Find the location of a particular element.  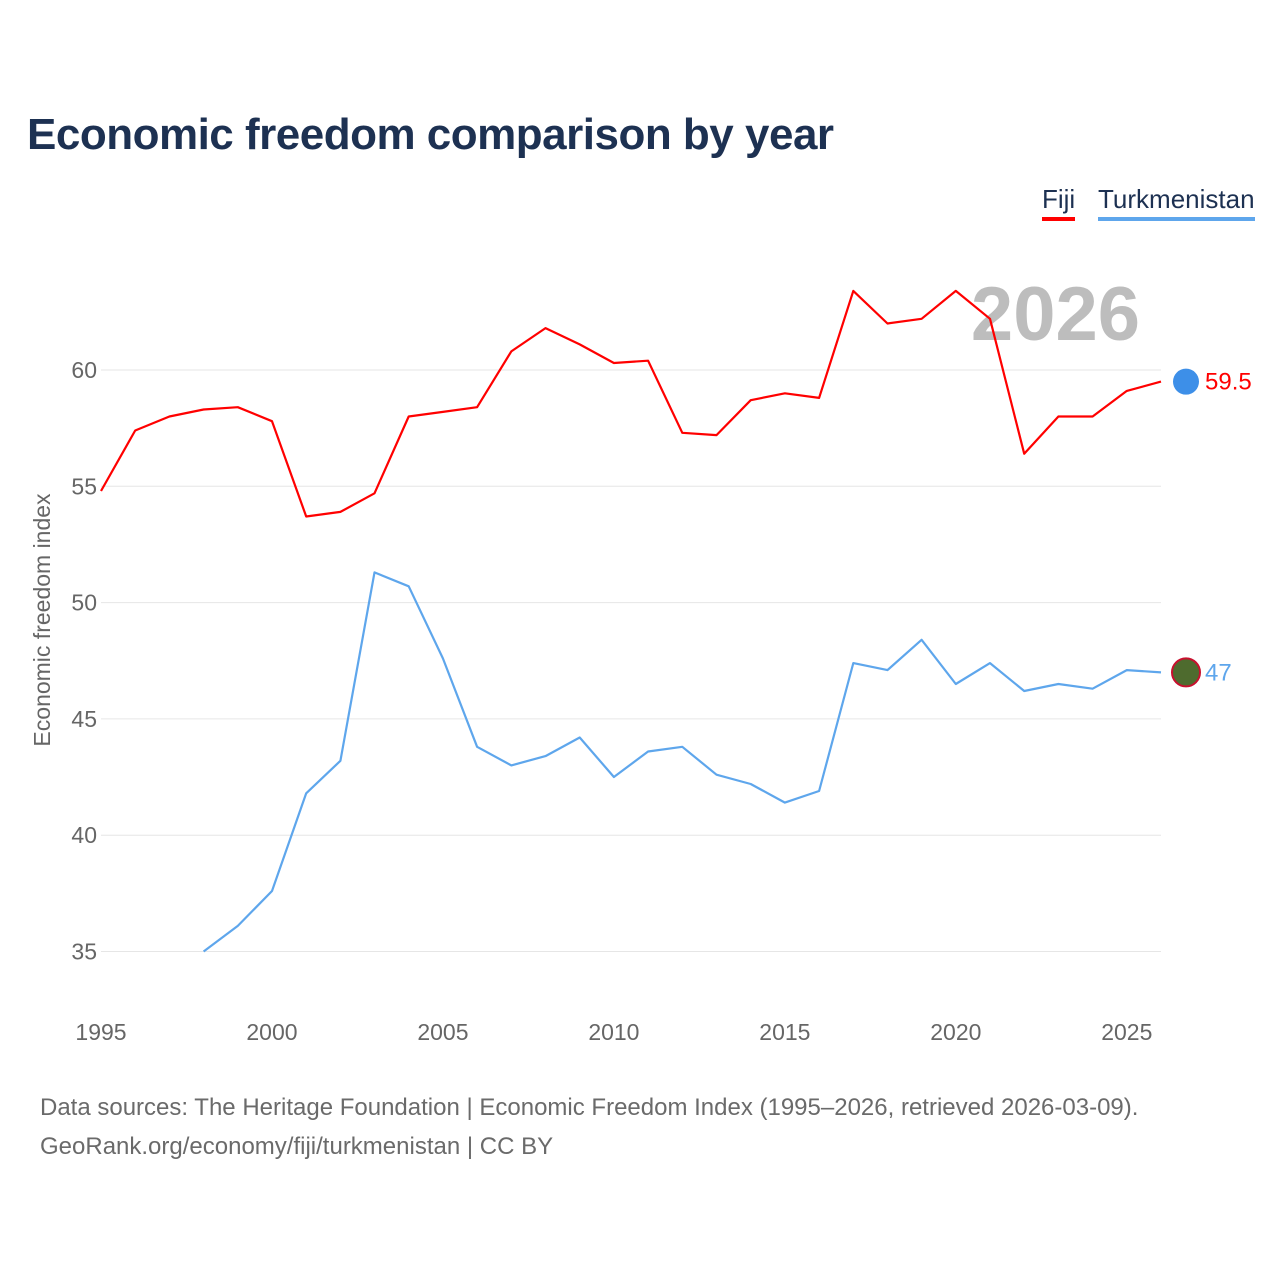

y-axis-label: Economic freedom index is located at coordinates (42, 620).